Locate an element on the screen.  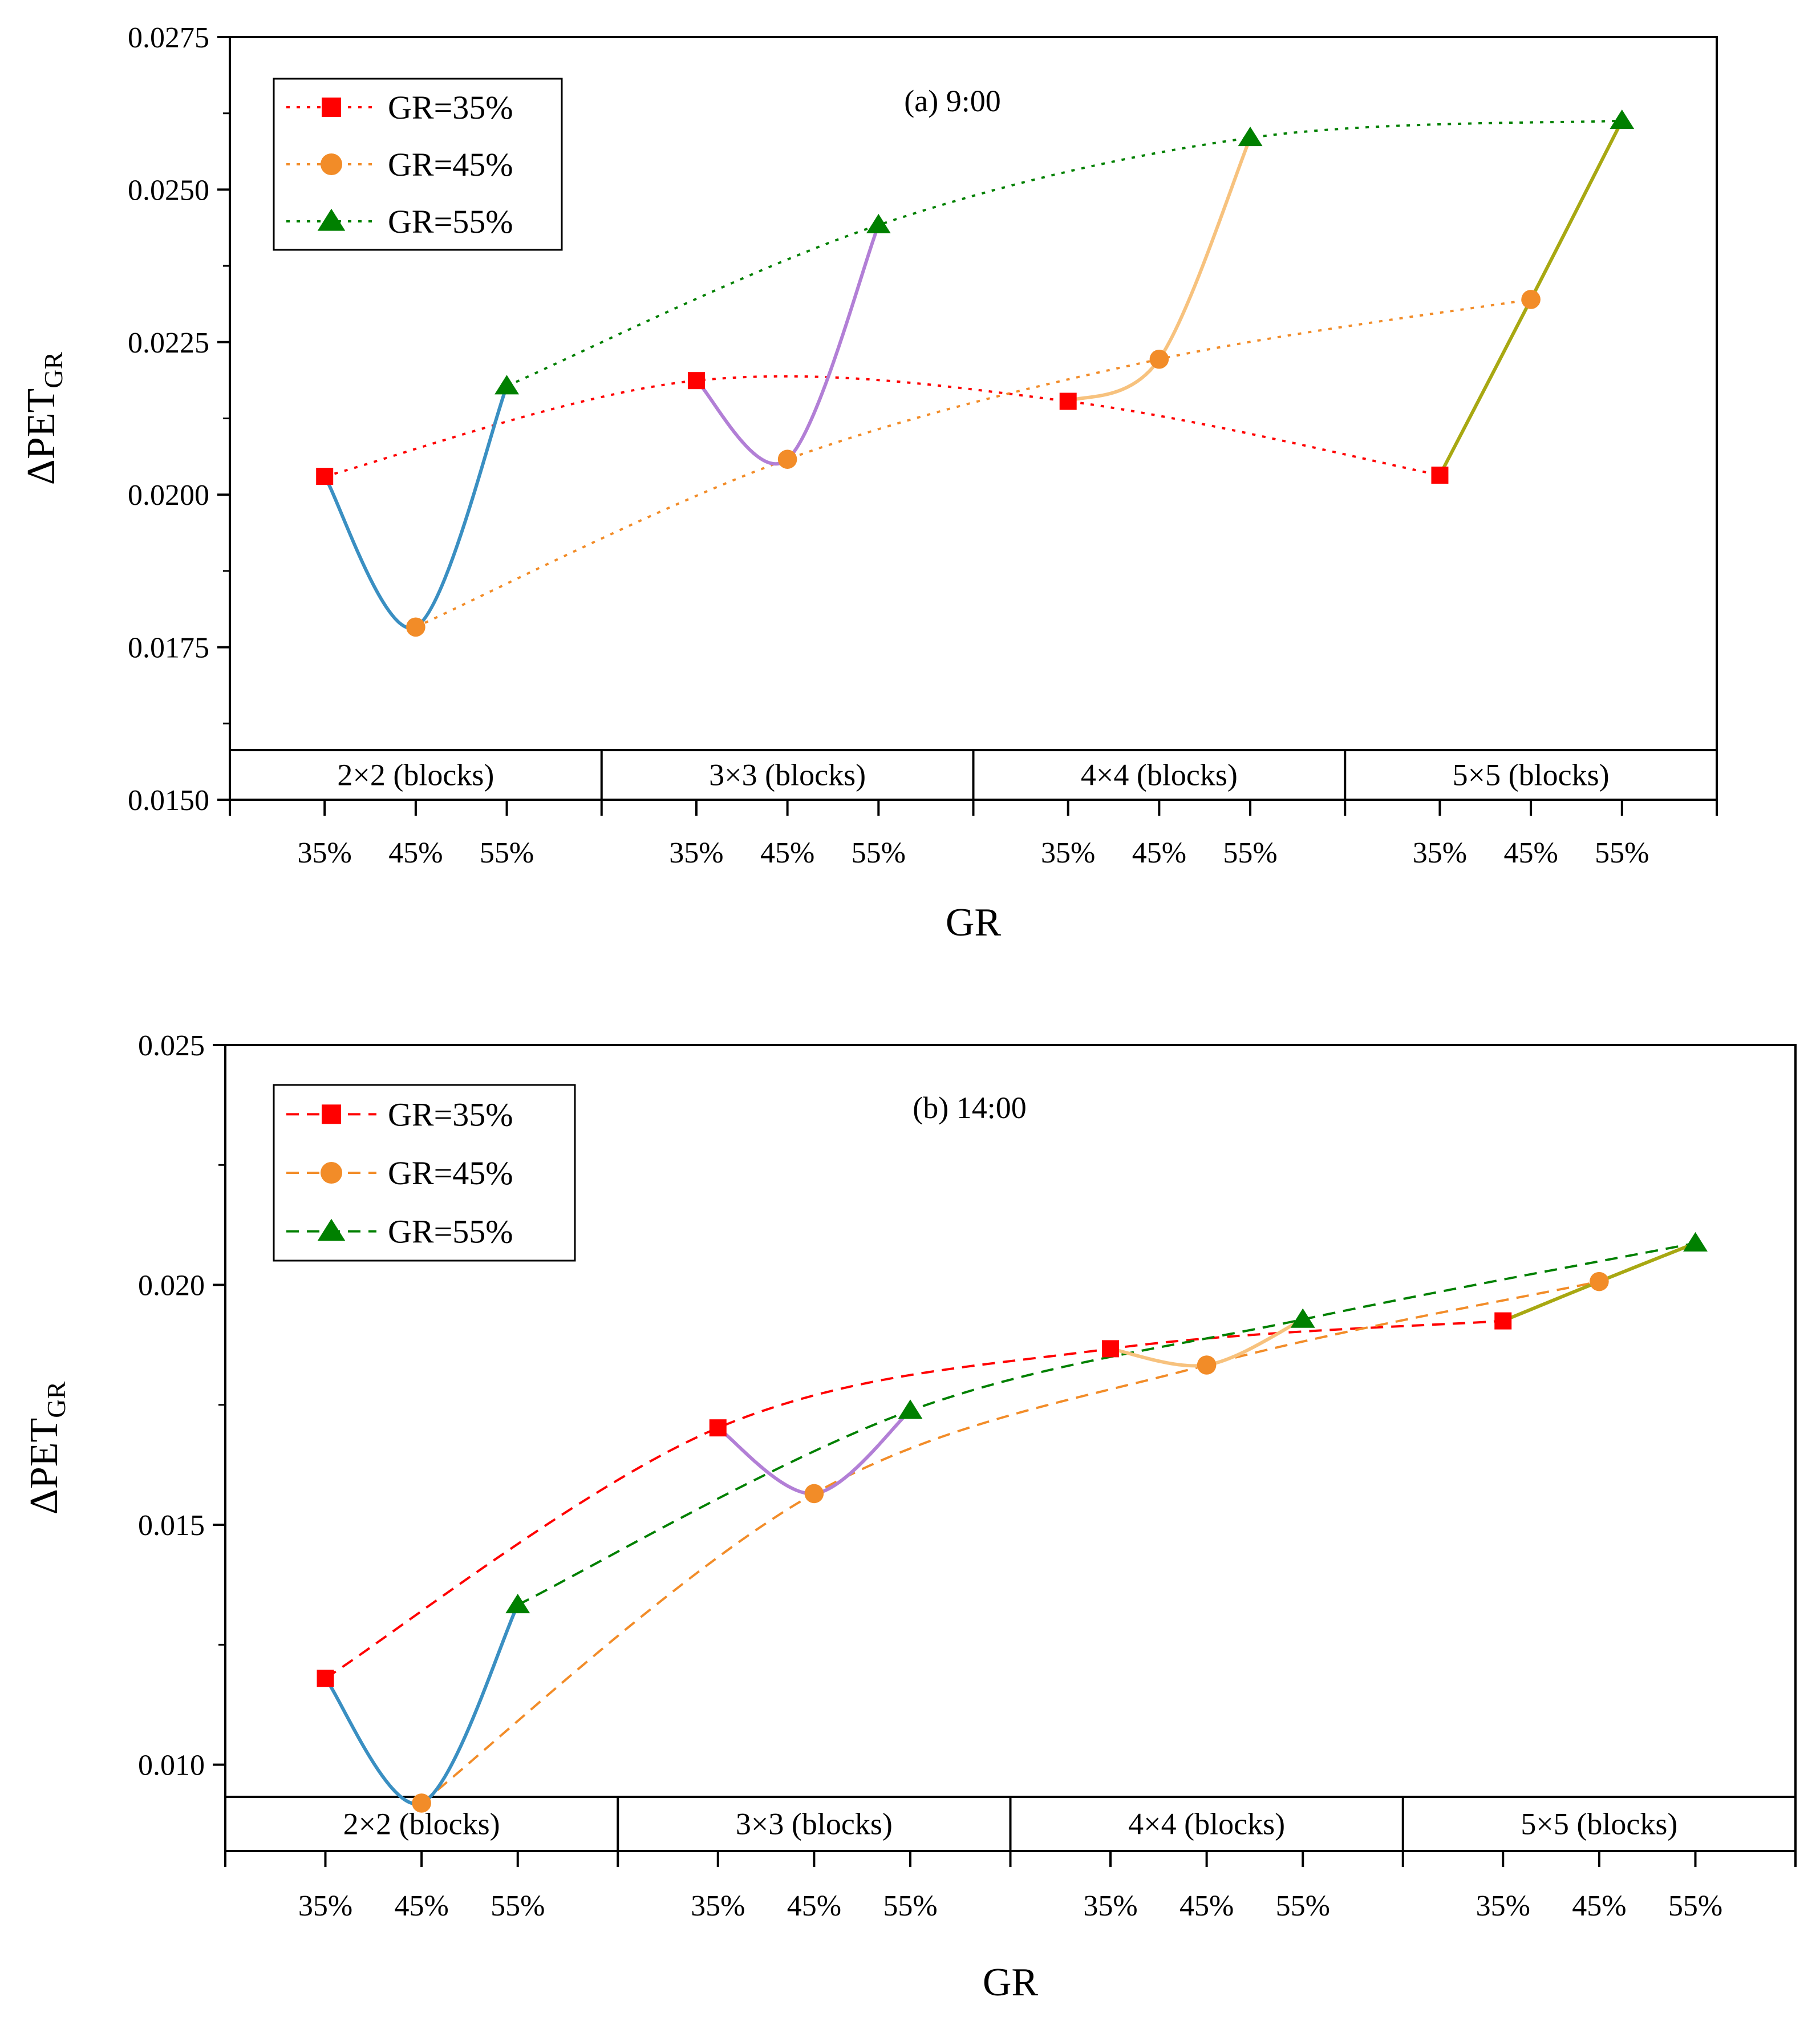
y-tick-label: 0.0175 is located at coordinates (168, 648).